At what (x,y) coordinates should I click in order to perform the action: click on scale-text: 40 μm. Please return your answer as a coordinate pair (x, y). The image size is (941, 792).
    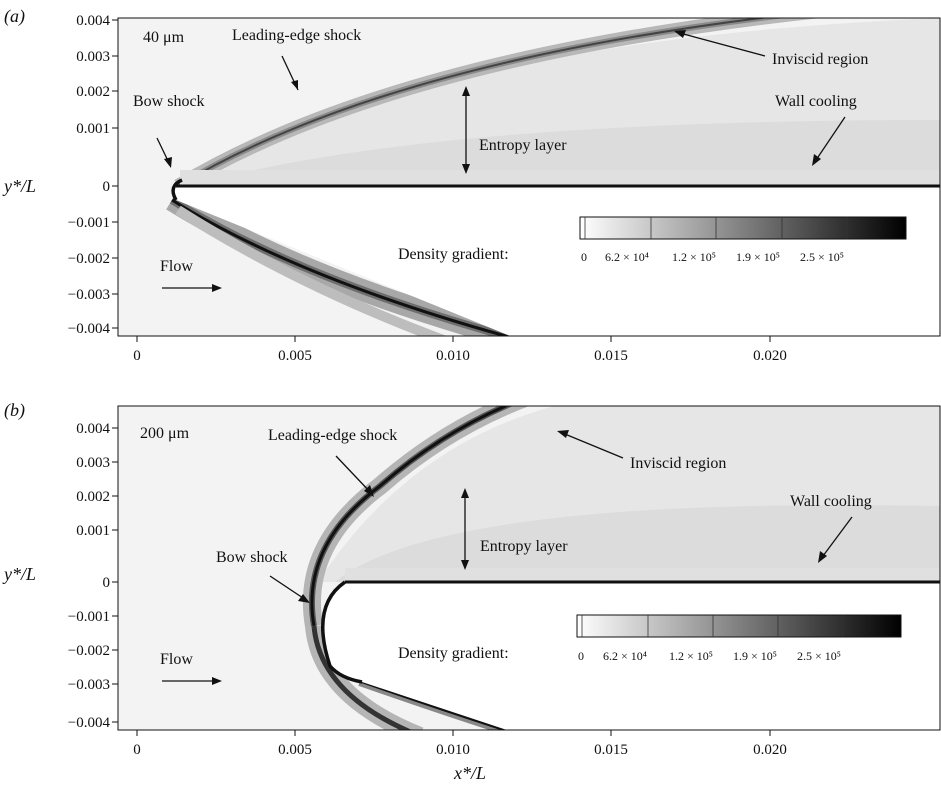
    Looking at the image, I should click on (164, 37).